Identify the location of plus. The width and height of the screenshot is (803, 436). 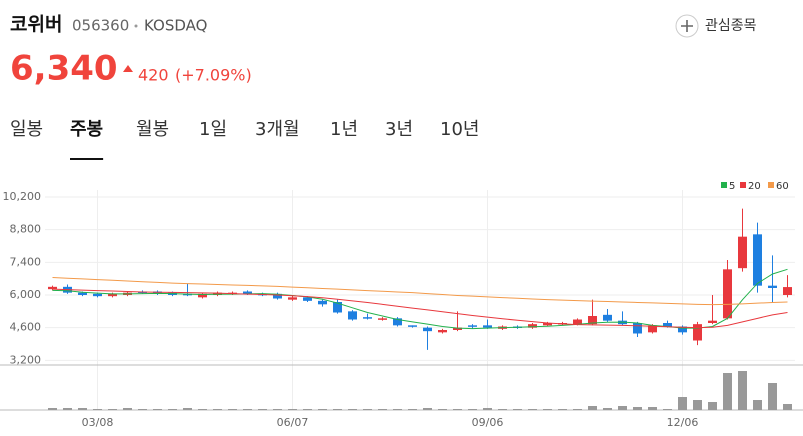
(687, 26).